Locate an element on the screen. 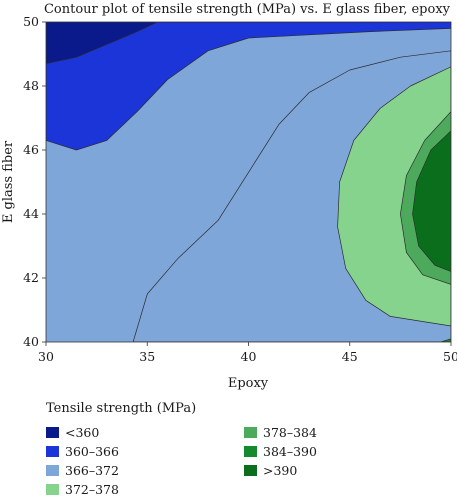 The height and width of the screenshot is (500, 457). y-tick-label: 40 is located at coordinates (31, 341).